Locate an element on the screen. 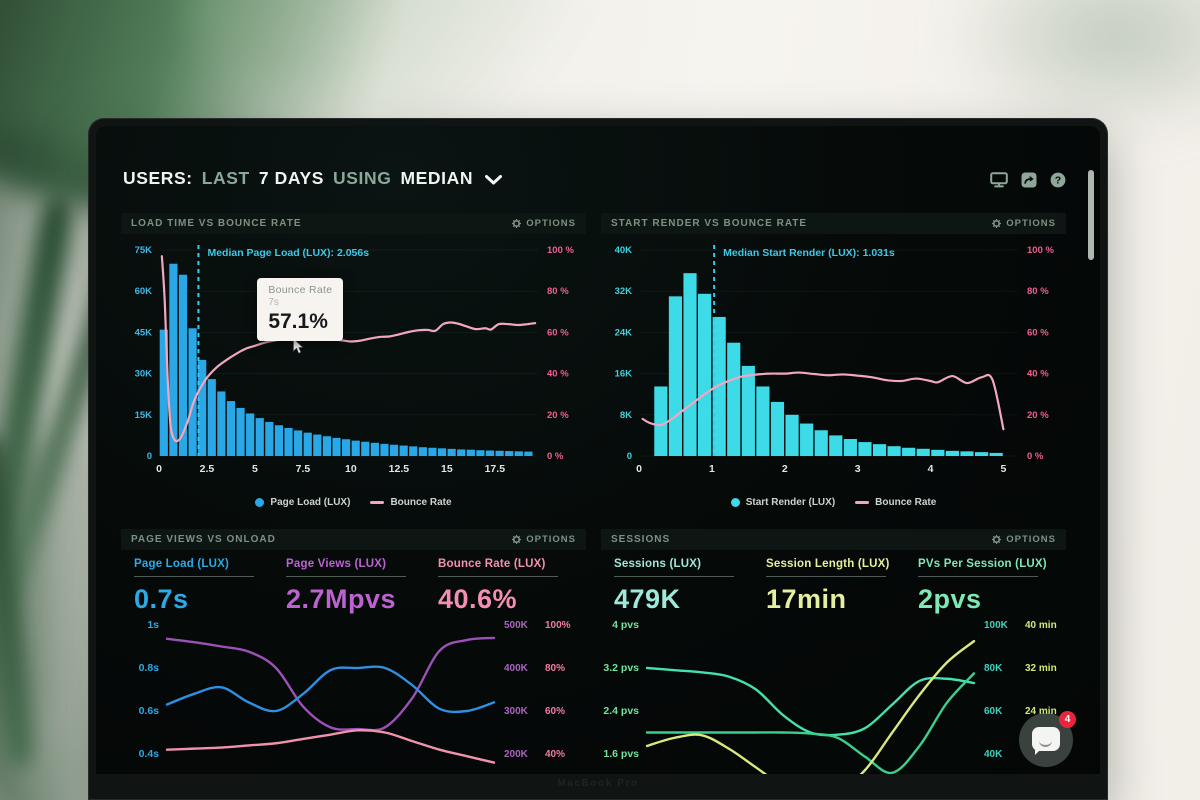 The width and height of the screenshot is (1200, 800). metric-label: PVs Per Session (LUX) is located at coordinates (982, 564).